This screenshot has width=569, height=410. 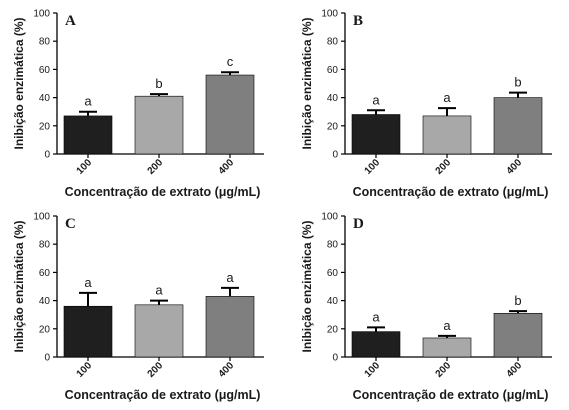 I want to click on panel-letter: C, so click(x=70, y=224).